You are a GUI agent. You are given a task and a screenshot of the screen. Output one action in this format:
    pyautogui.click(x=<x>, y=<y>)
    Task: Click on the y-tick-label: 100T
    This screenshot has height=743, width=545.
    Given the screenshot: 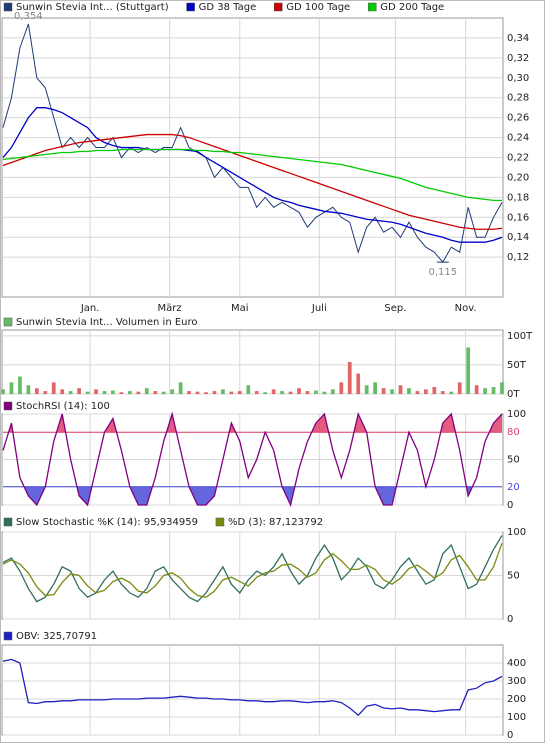 What is the action you would take?
    pyautogui.click(x=520, y=336)
    